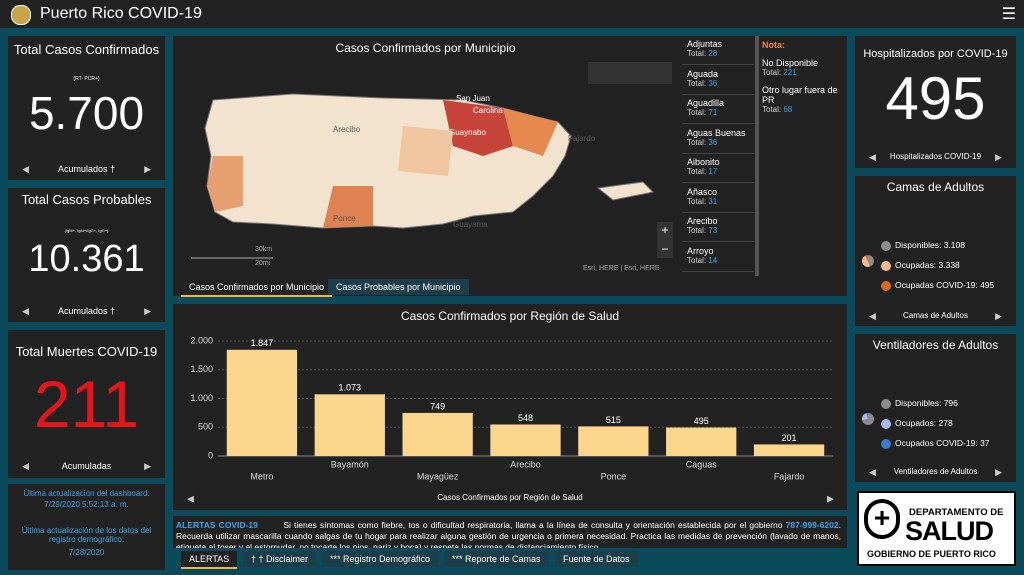  What do you see at coordinates (613, 420) in the screenshot?
I see `data-label: 515` at bounding box center [613, 420].